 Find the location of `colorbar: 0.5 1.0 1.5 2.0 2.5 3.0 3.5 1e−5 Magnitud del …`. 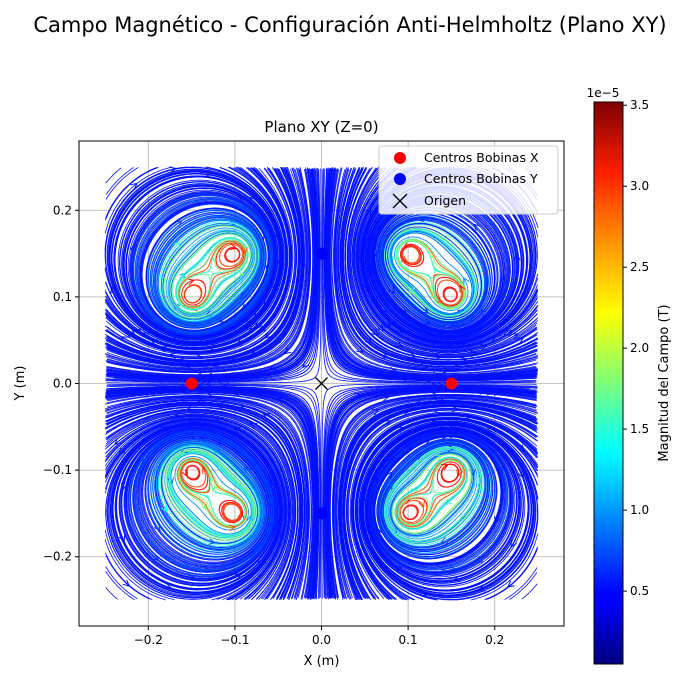

colorbar: 0.5 1.0 1.5 2.0 2.5 3.0 3.5 1e−5 Magnitud del … is located at coordinates (629, 375).